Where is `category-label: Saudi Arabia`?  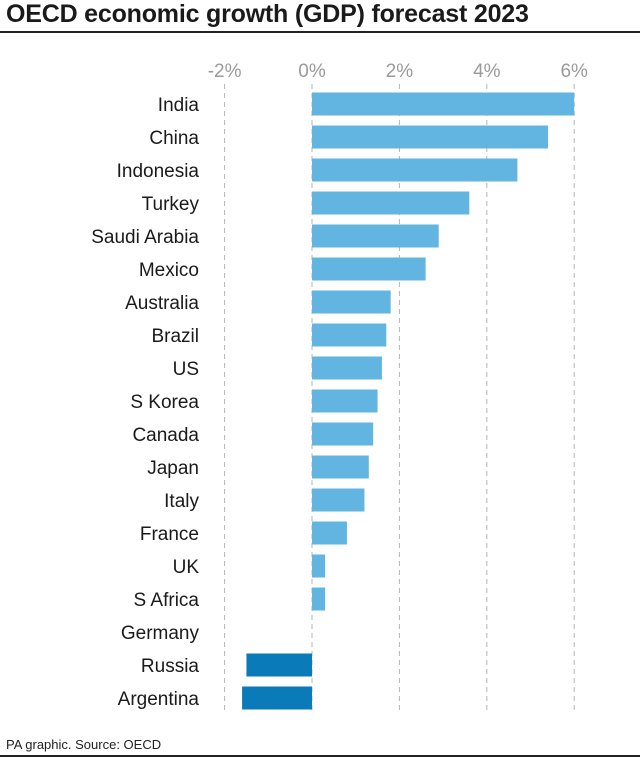 category-label: Saudi Arabia is located at coordinates (145, 237).